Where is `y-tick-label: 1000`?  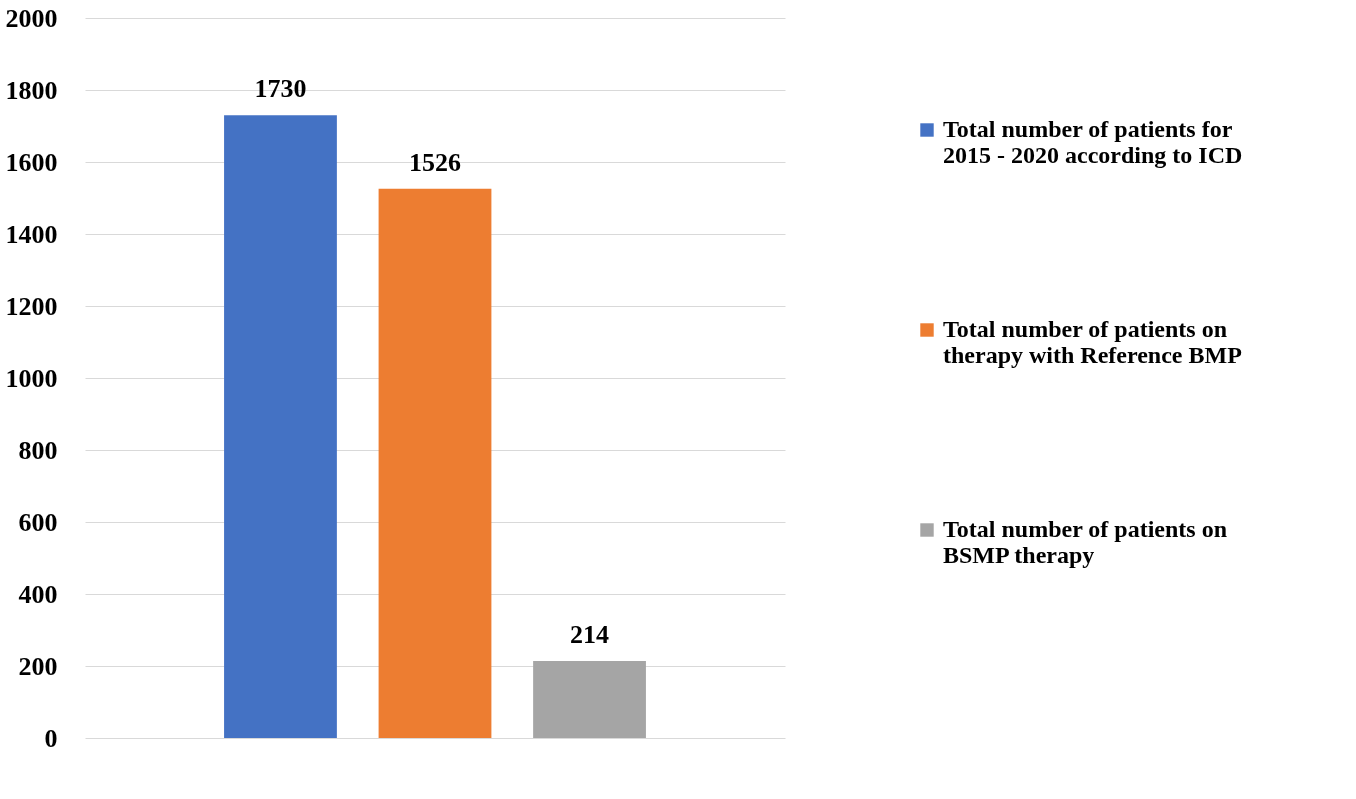 y-tick-label: 1000 is located at coordinates (31, 378).